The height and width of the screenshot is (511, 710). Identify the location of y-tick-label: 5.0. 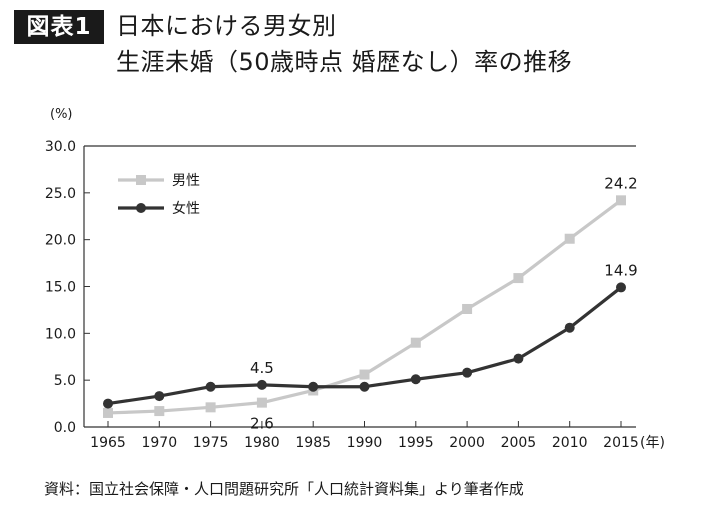
(65, 381).